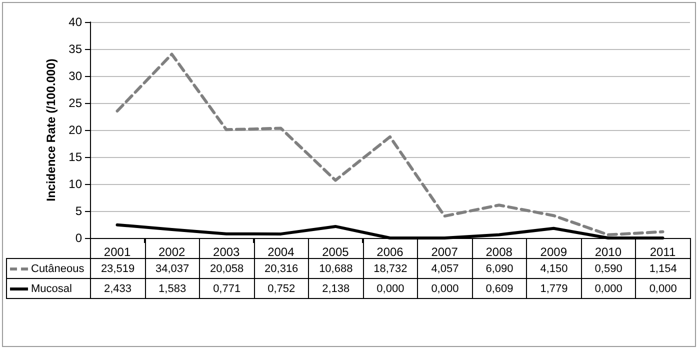 The width and height of the screenshot is (700, 351). What do you see at coordinates (118, 268) in the screenshot?
I see `data-label: 23,519` at bounding box center [118, 268].